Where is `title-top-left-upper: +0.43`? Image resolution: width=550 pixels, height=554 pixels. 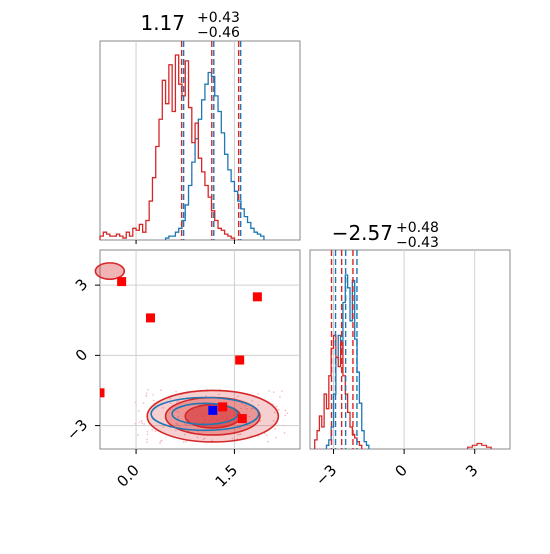 title-top-left-upper: +0.43 is located at coordinates (218, 18).